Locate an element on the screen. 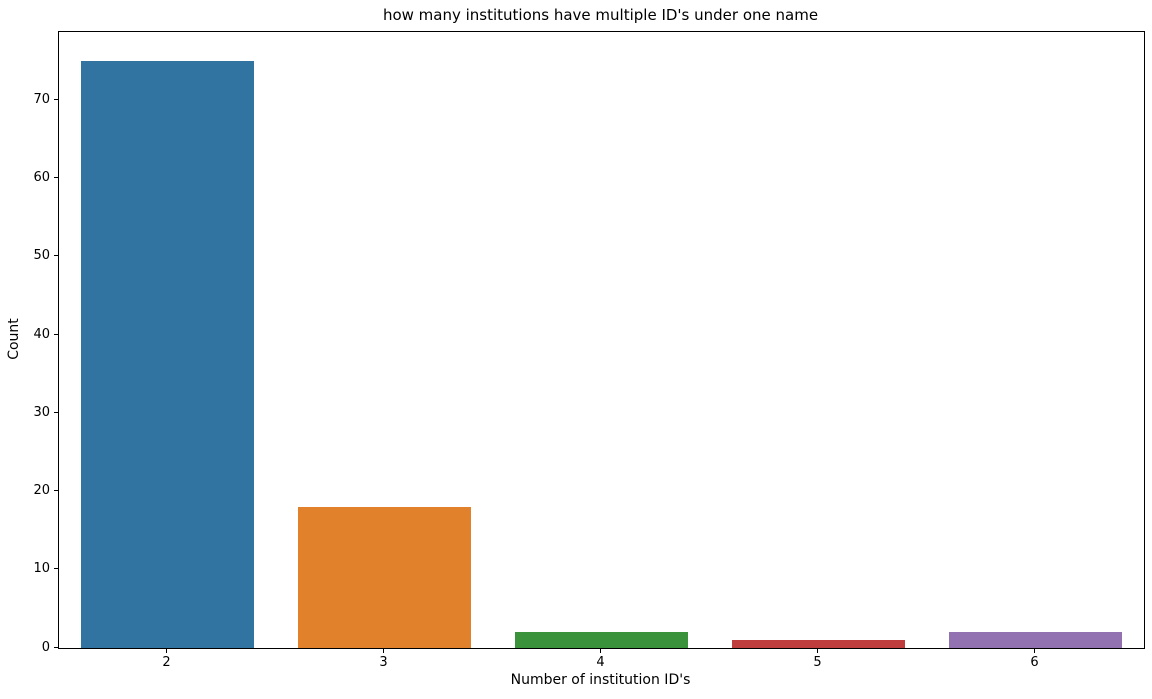  x-tick-label: 6 is located at coordinates (1034, 662).